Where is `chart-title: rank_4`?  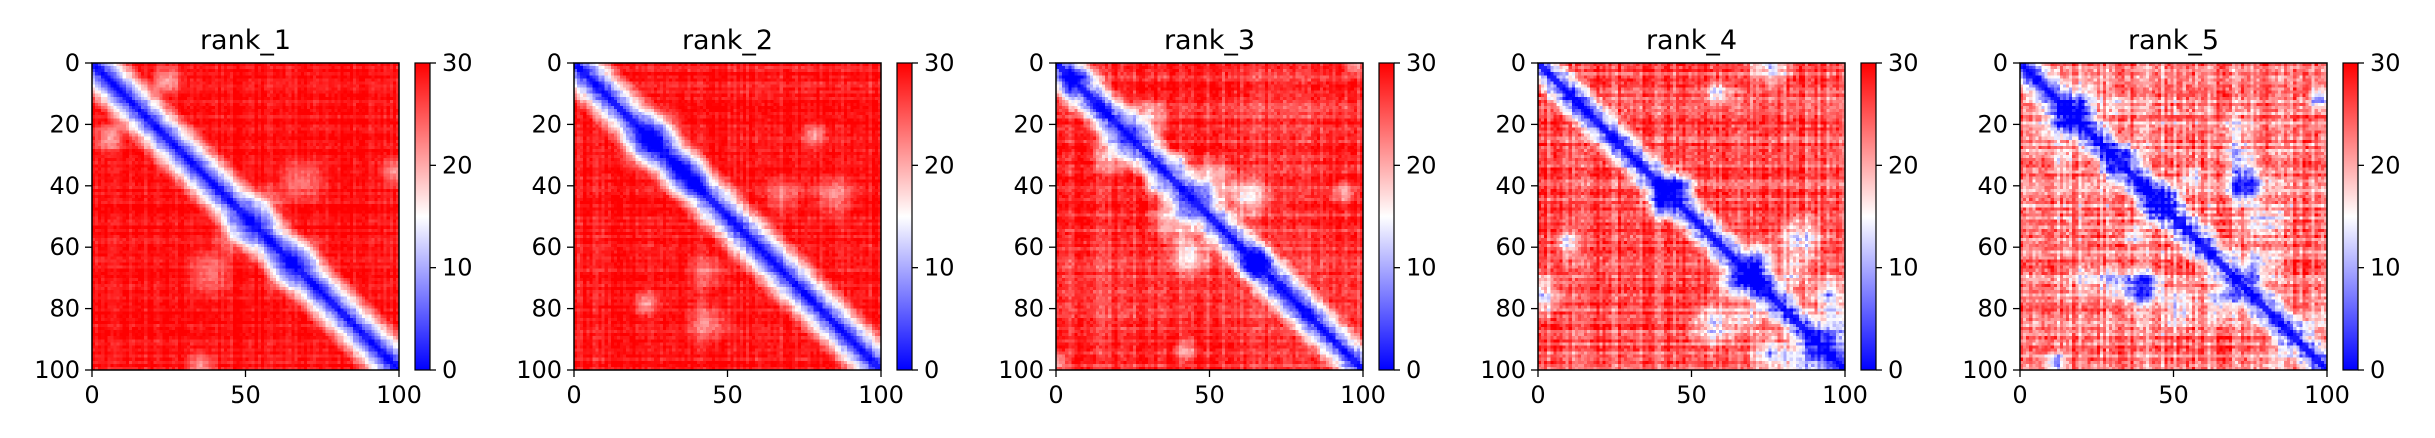
chart-title: rank_4 is located at coordinates (1691, 40).